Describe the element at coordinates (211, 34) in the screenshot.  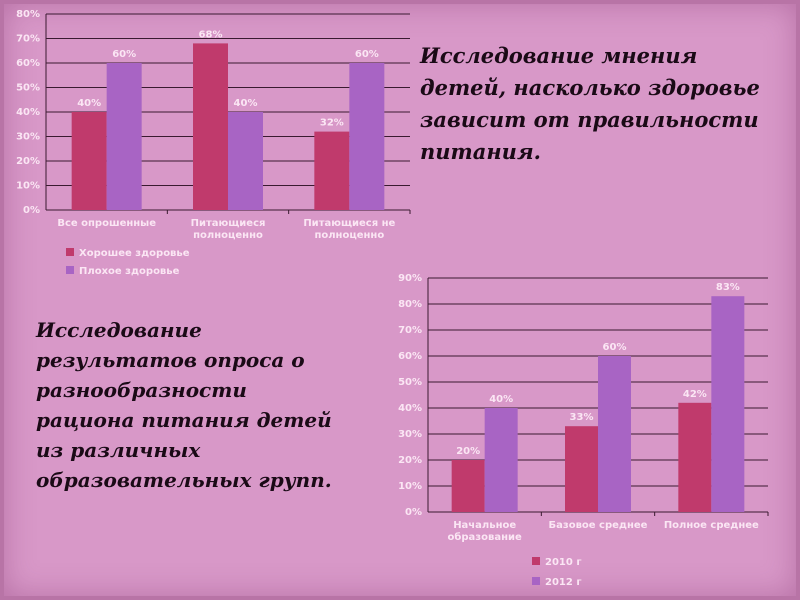
I see `data-label: 68%` at that location.